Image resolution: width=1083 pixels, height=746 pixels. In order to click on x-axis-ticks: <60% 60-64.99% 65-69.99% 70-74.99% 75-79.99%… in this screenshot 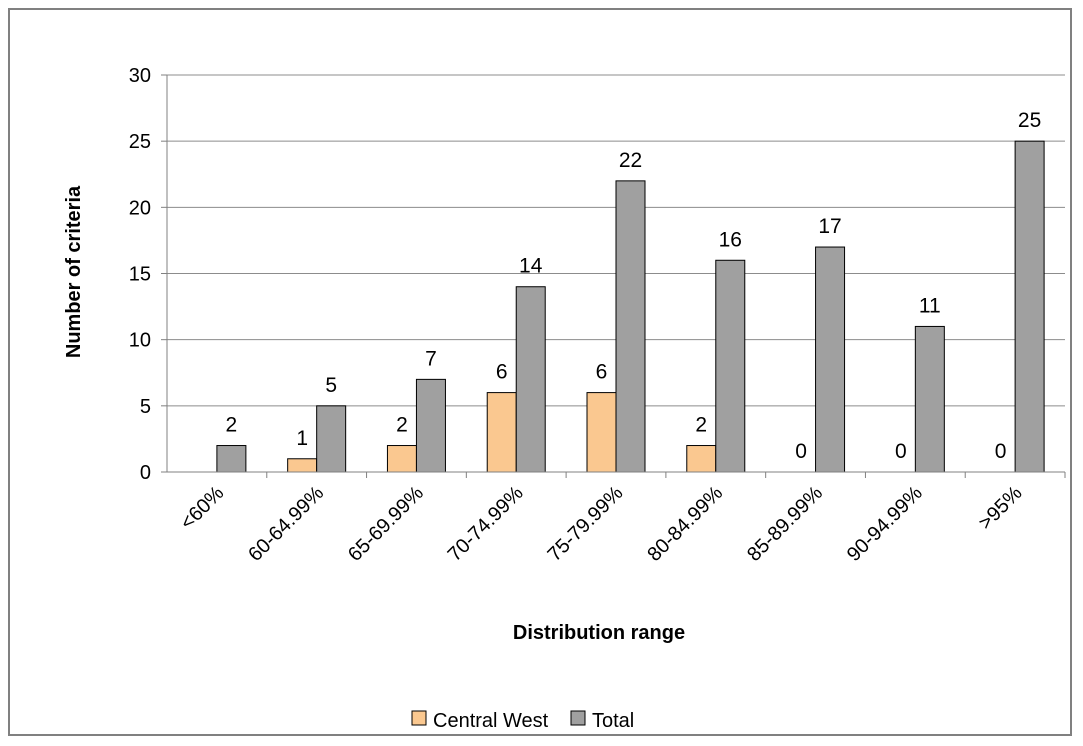, I will do `click(621, 519)`.